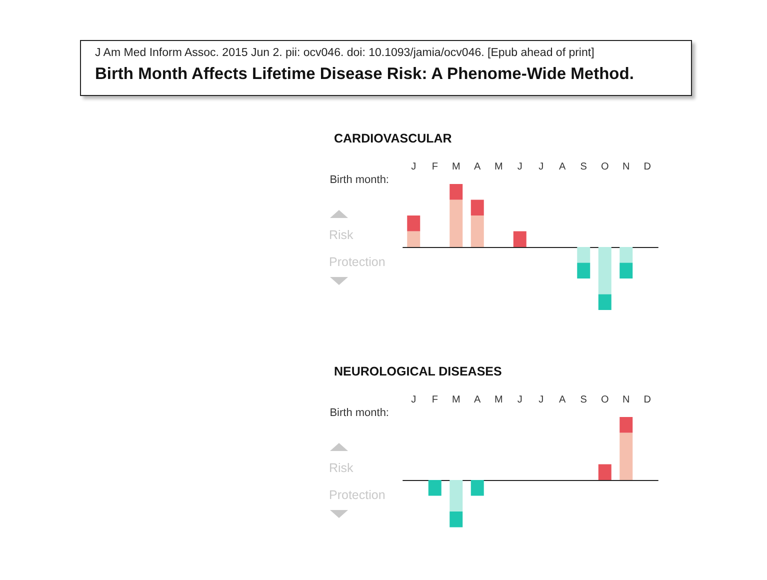 This screenshot has height=580, width=767. I want to click on text: Birth Month Affects Lifetime Disease Risk: A Phenome-Wide Method., so click(365, 74).